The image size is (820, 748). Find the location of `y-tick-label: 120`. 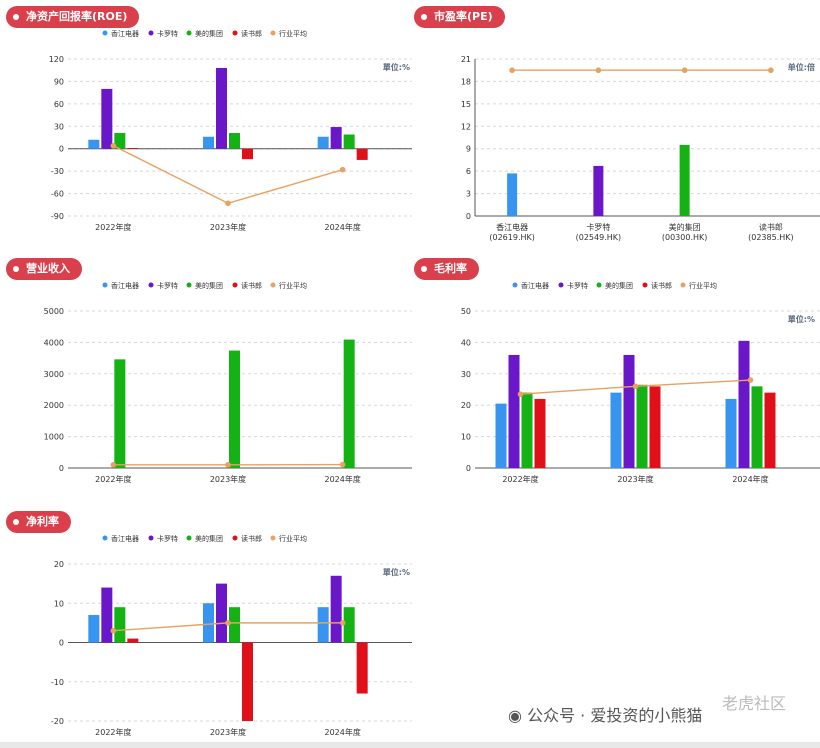

y-tick-label: 120 is located at coordinates (56, 59).